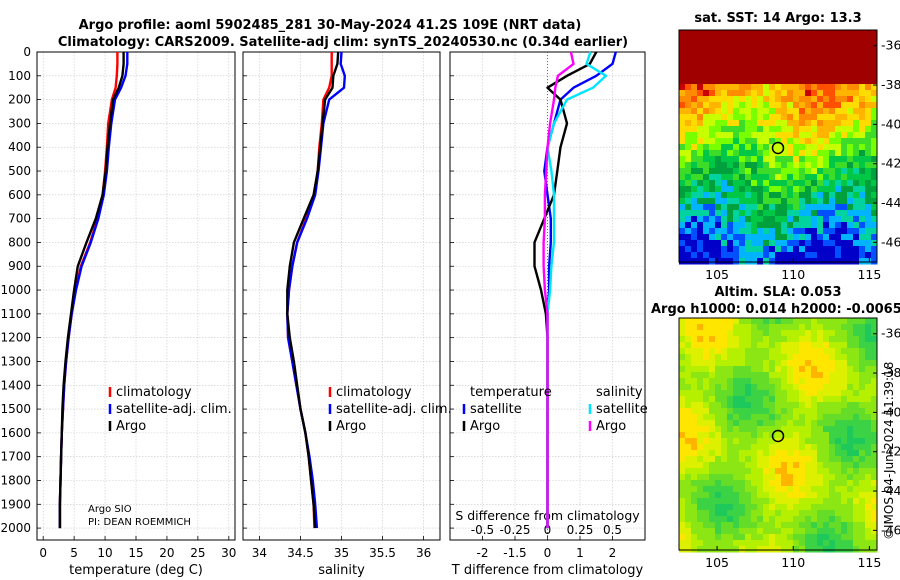  What do you see at coordinates (612, 530) in the screenshot?
I see `x2-tick-label: 0.5` at bounding box center [612, 530].